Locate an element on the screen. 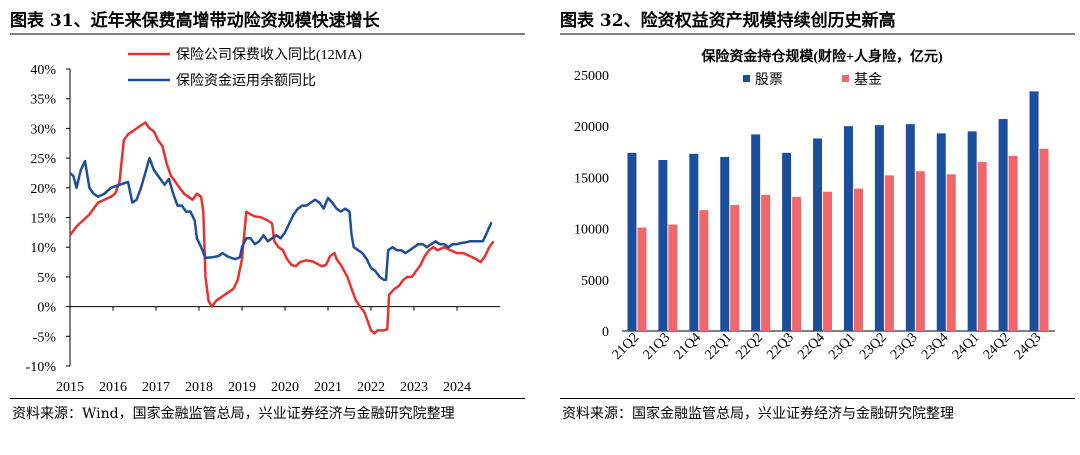 The height and width of the screenshot is (455, 1080). y-tick-label: 35% is located at coordinates (43, 100).